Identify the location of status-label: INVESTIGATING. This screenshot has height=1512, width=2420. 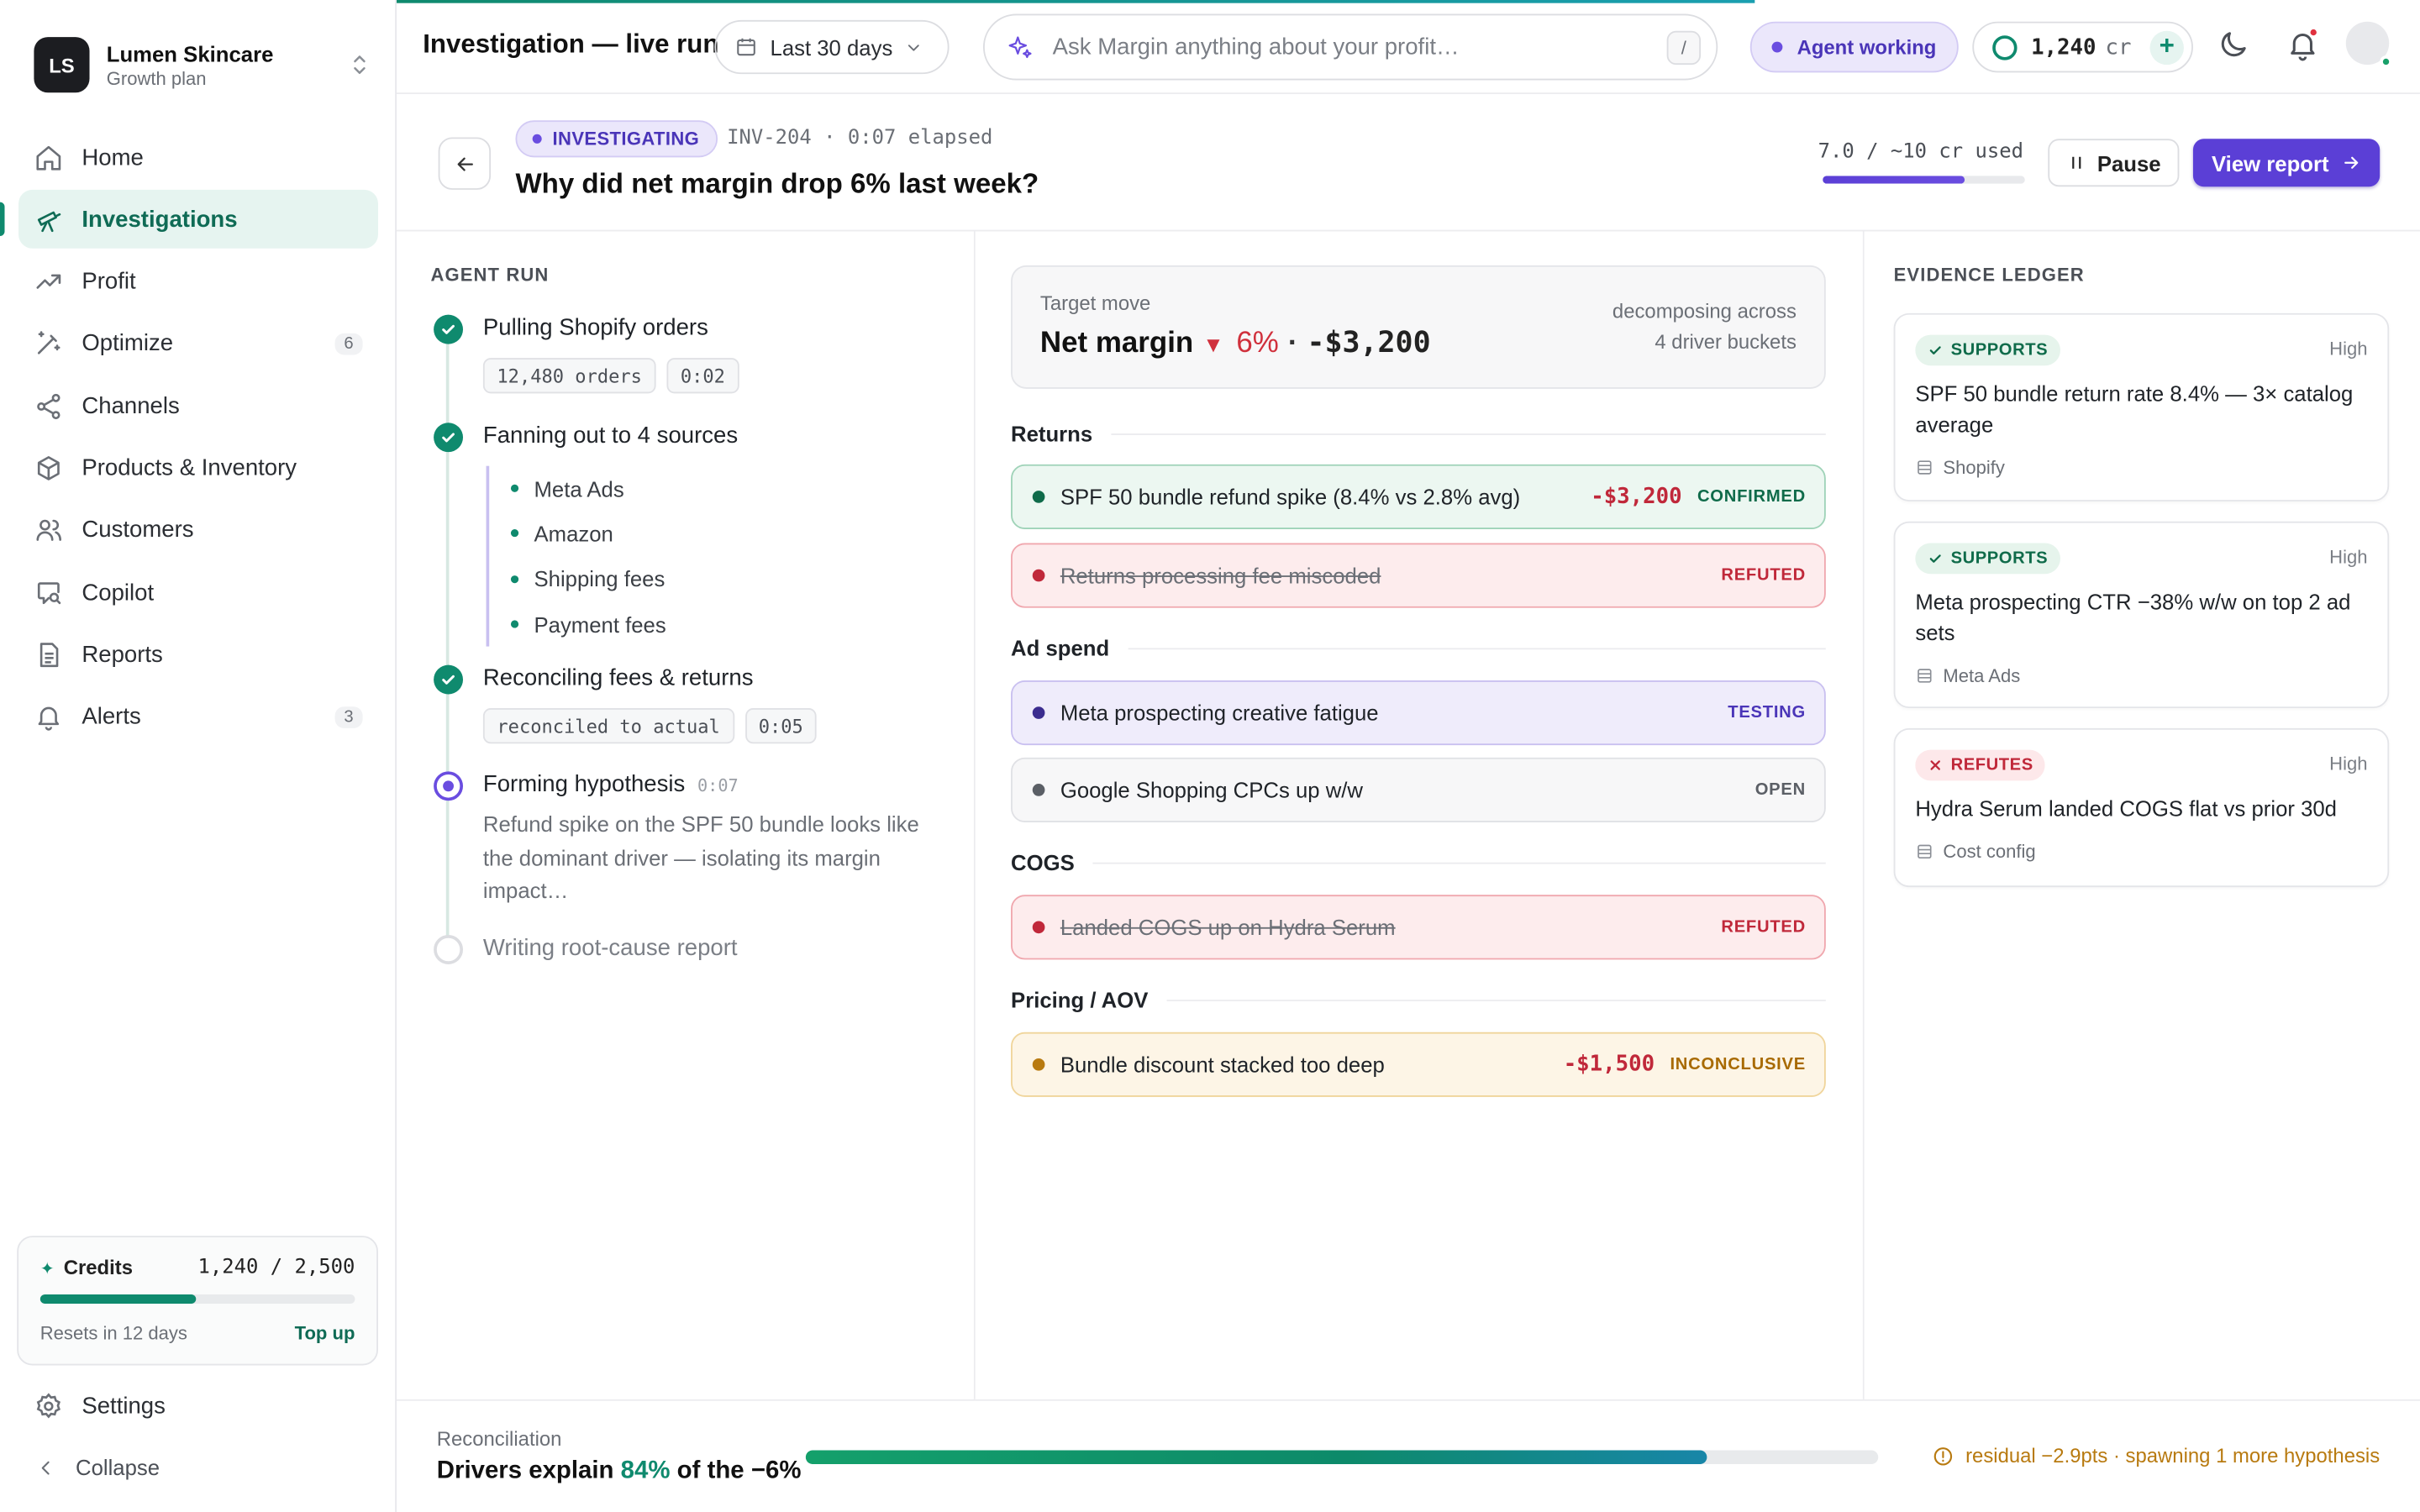
(626, 139).